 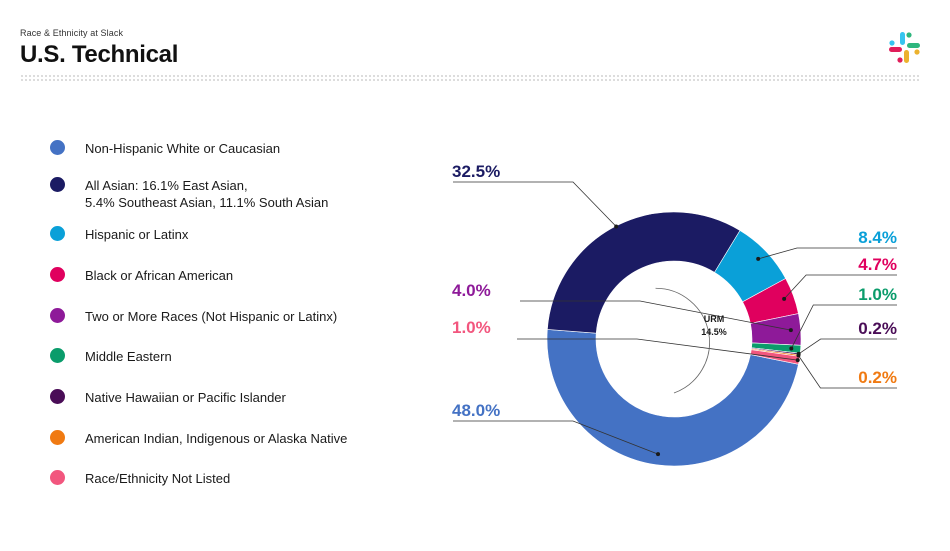 I want to click on chart-subtitle: Race & Ethnicity at Slack, so click(x=72, y=33).